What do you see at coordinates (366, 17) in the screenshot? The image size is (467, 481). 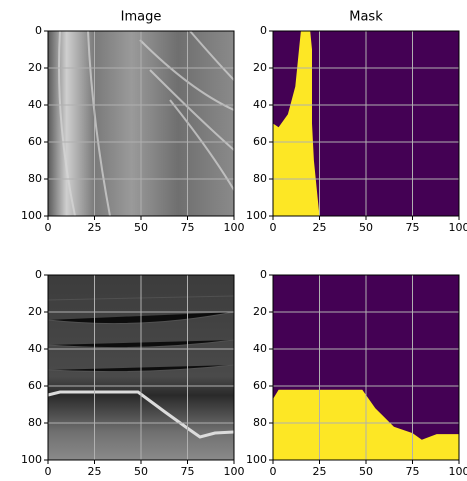 I see `chart-title: Mask` at bounding box center [366, 17].